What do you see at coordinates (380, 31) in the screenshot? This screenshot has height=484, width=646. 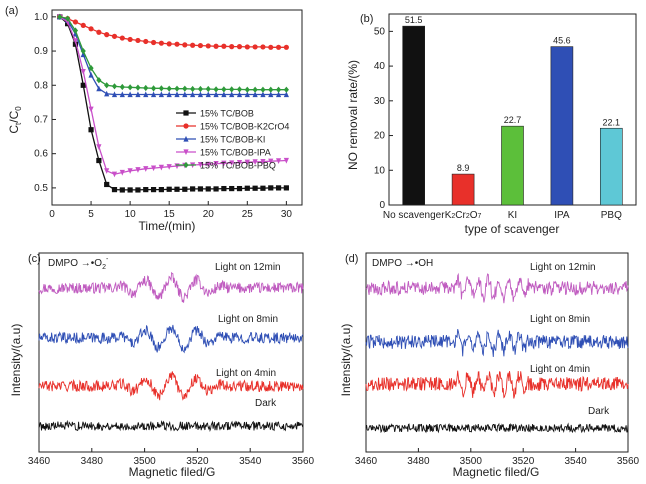 I see `y-tick-label: 50` at bounding box center [380, 31].